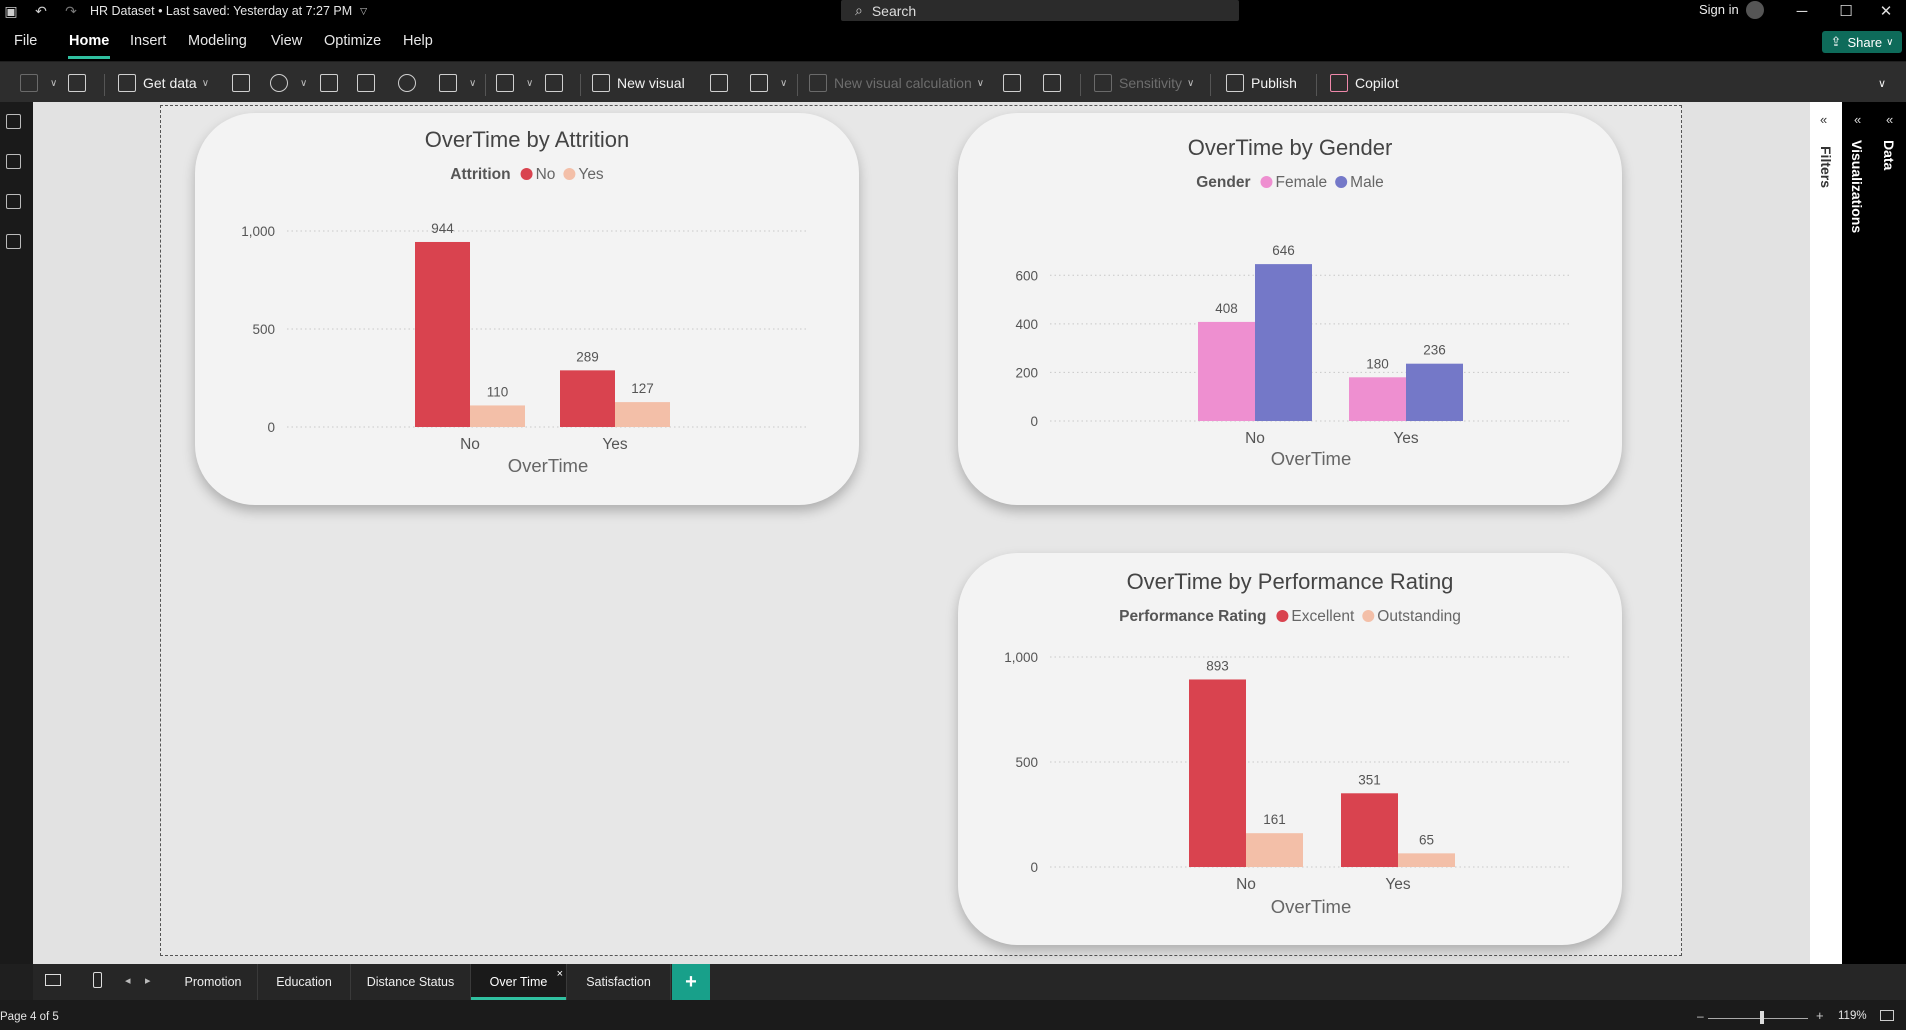 This screenshot has width=1906, height=1030. What do you see at coordinates (448, 83) in the screenshot?
I see `transform-icon` at bounding box center [448, 83].